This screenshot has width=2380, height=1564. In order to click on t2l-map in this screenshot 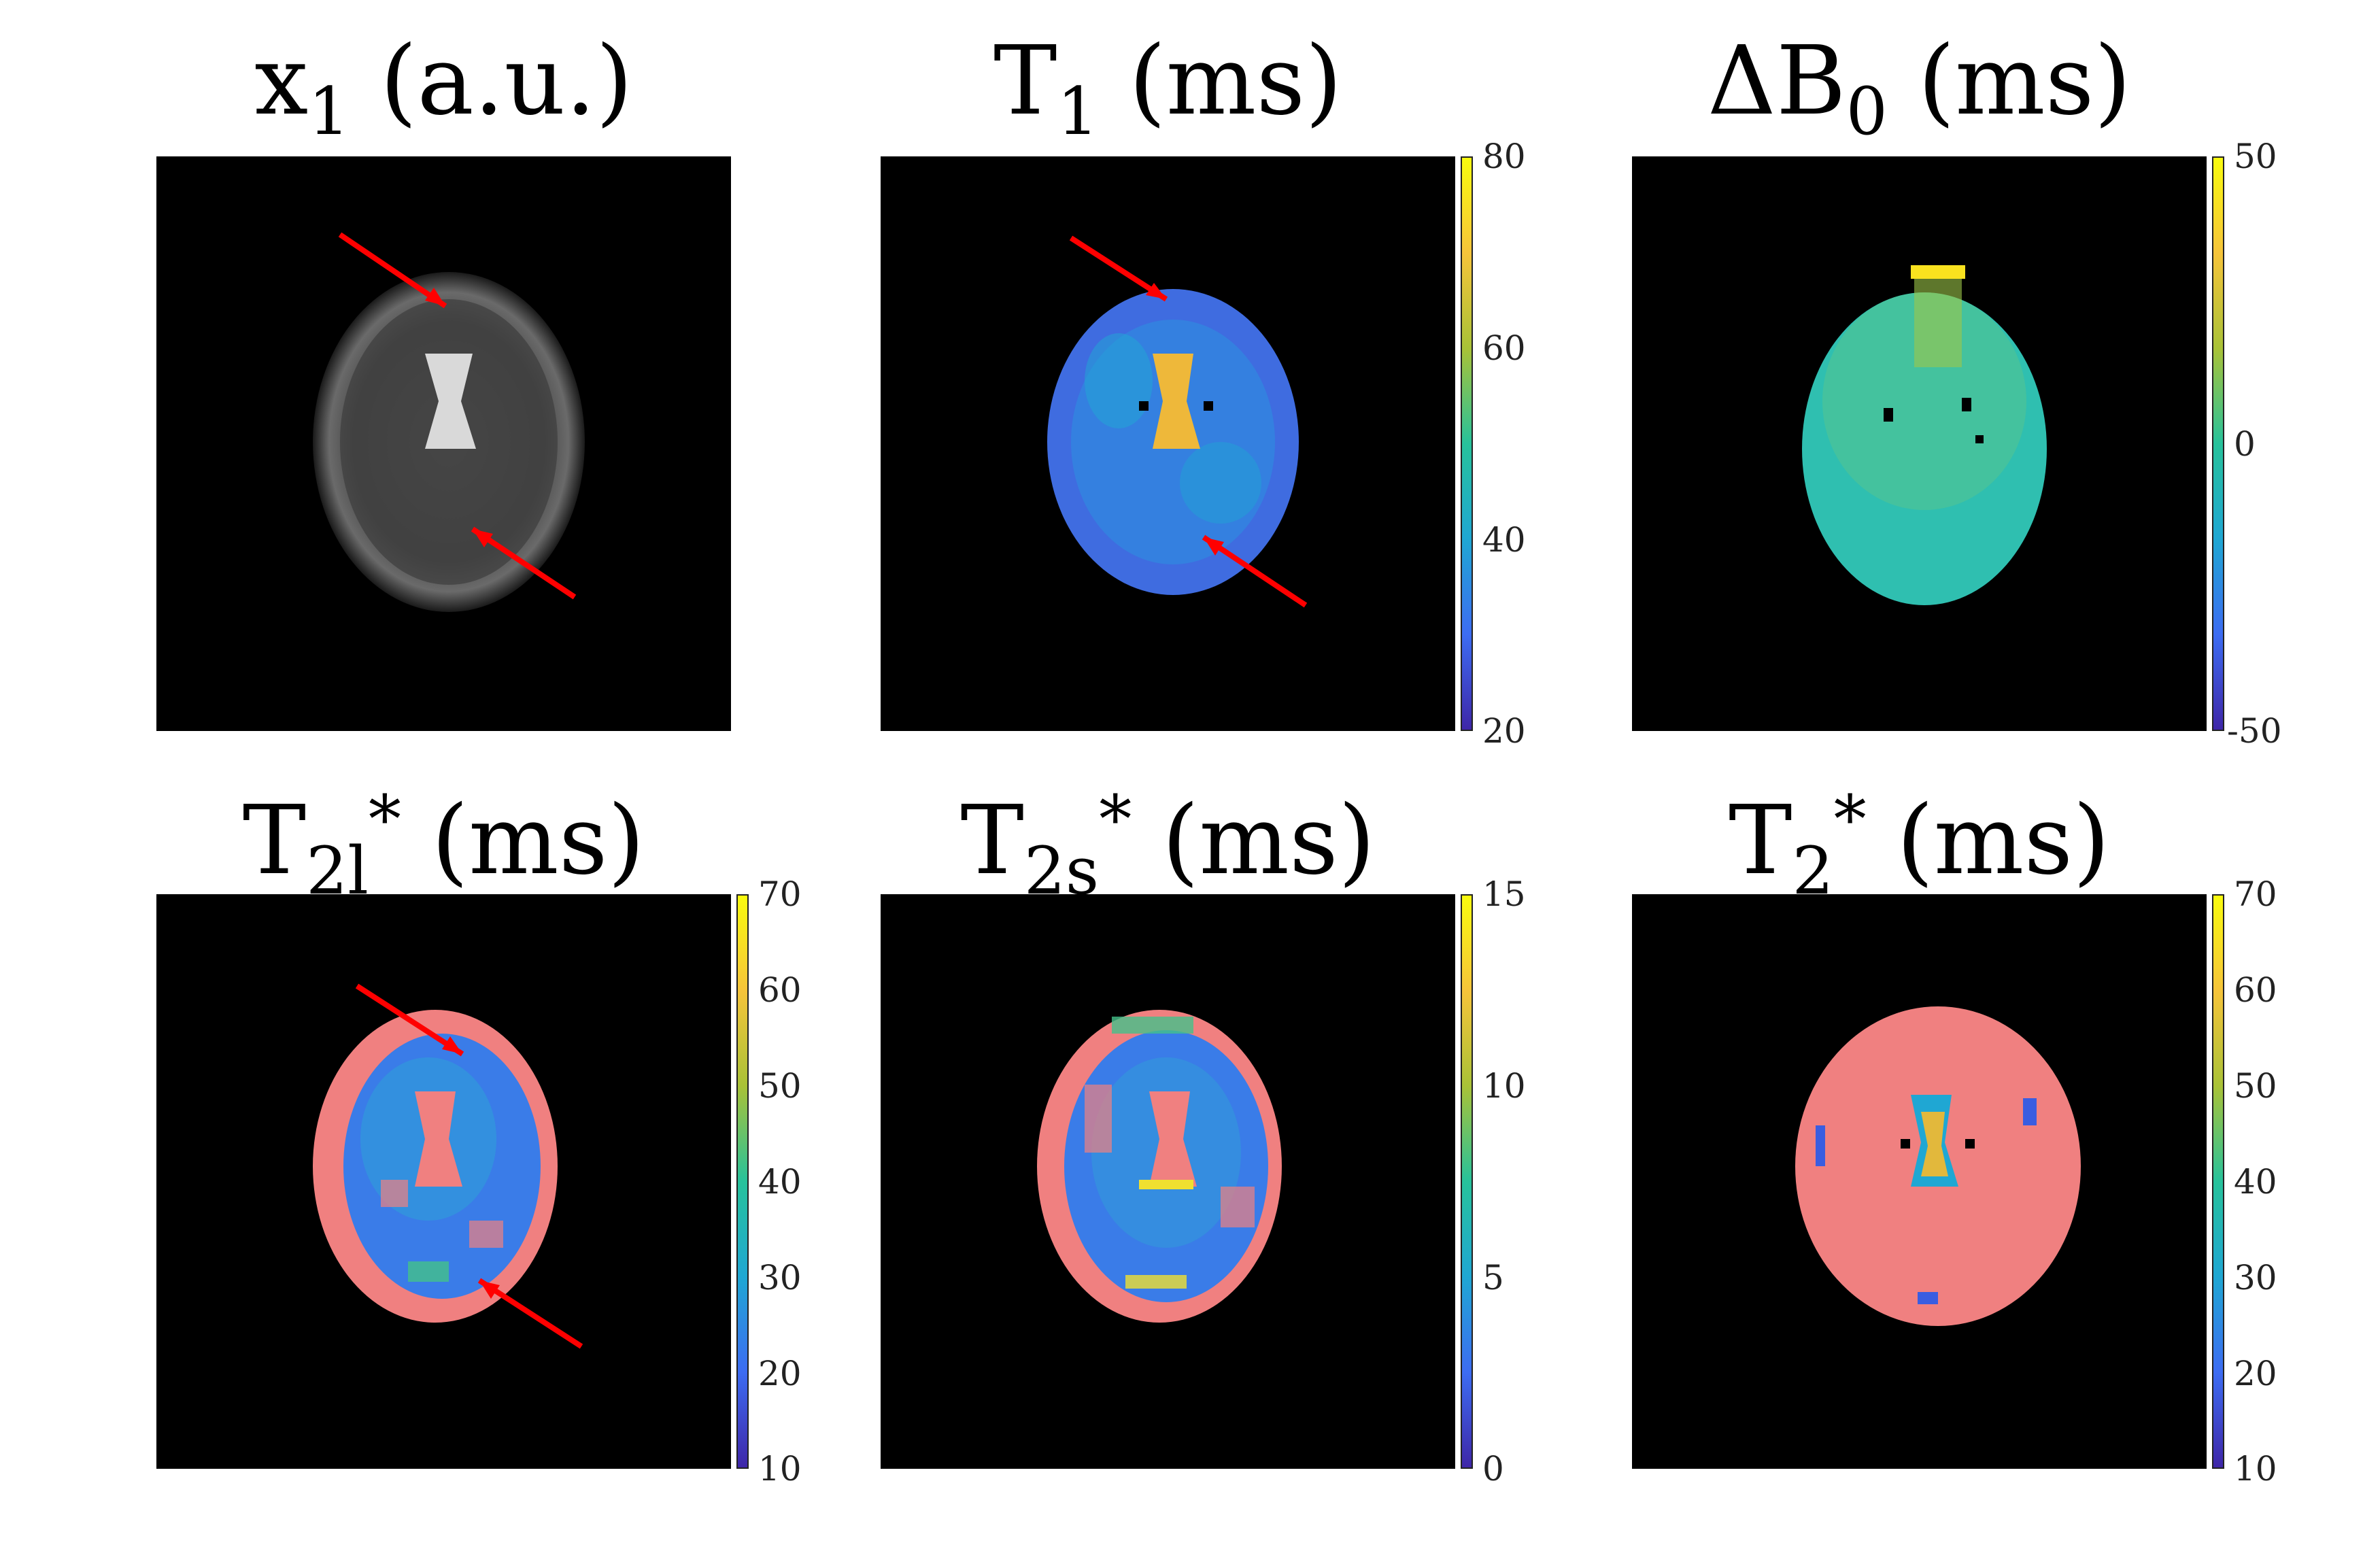, I will do `click(444, 1182)`.